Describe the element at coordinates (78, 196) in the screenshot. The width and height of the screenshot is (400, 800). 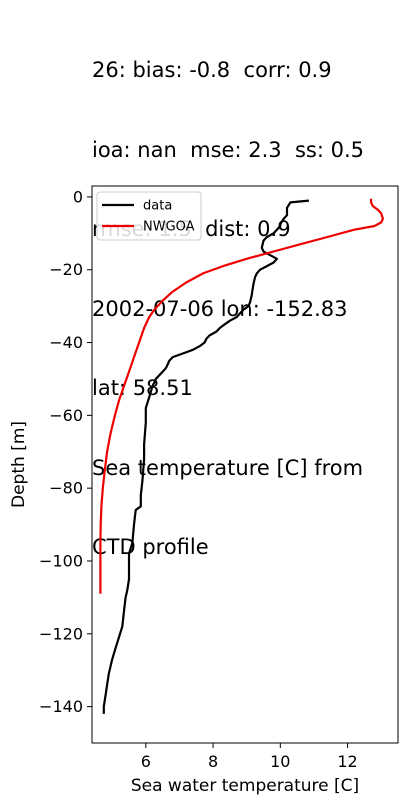
I see `y-tick-label: 0` at that location.